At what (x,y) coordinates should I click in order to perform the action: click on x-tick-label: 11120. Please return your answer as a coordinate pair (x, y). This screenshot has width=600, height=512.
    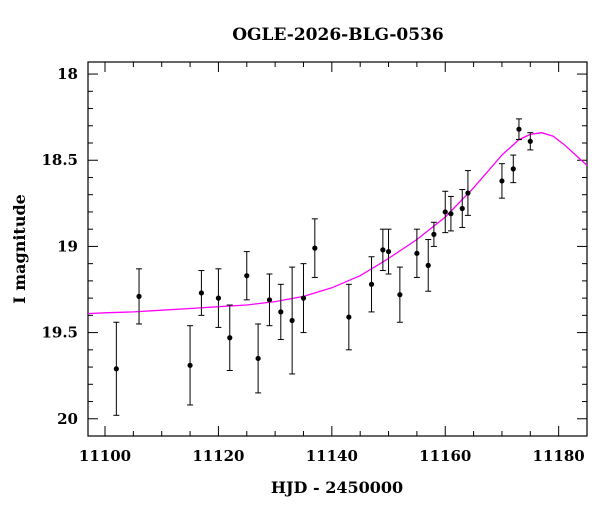
    Looking at the image, I should click on (218, 456).